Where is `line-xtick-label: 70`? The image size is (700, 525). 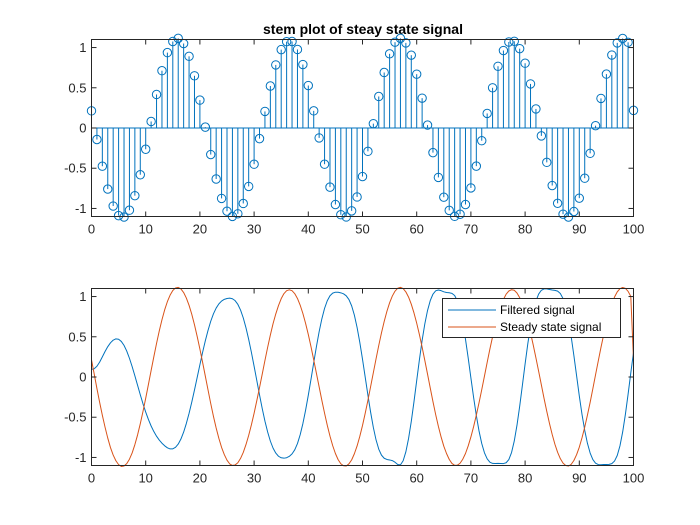
line-xtick-label: 70 is located at coordinates (471, 478).